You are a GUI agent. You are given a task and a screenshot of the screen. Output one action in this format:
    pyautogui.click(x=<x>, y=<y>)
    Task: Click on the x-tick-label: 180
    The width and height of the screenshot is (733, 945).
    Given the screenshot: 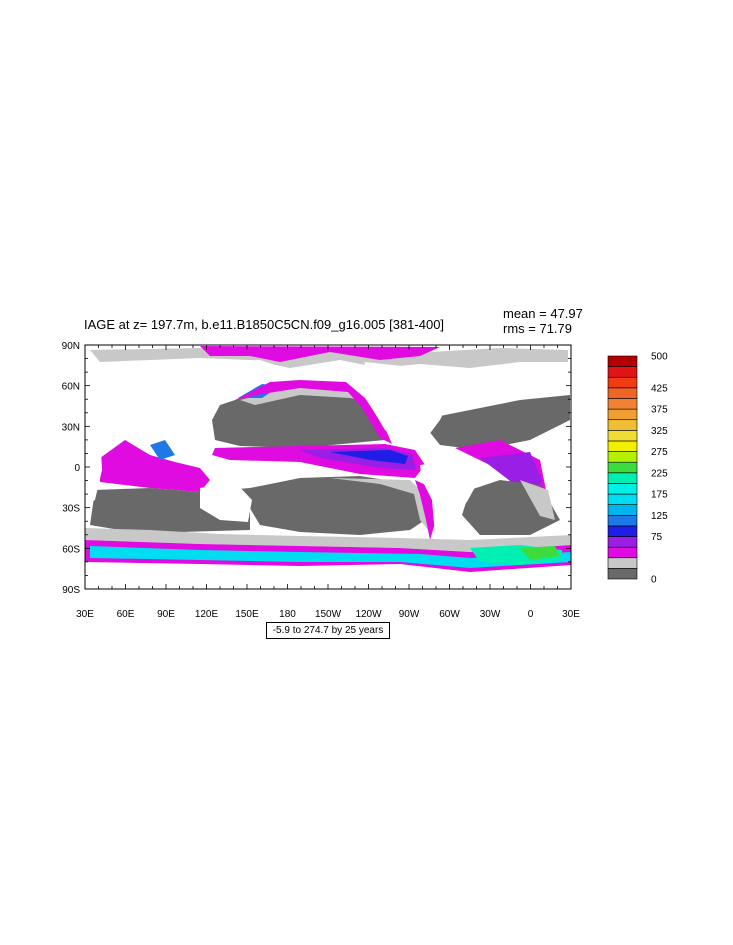 What is the action you would take?
    pyautogui.click(x=287, y=614)
    